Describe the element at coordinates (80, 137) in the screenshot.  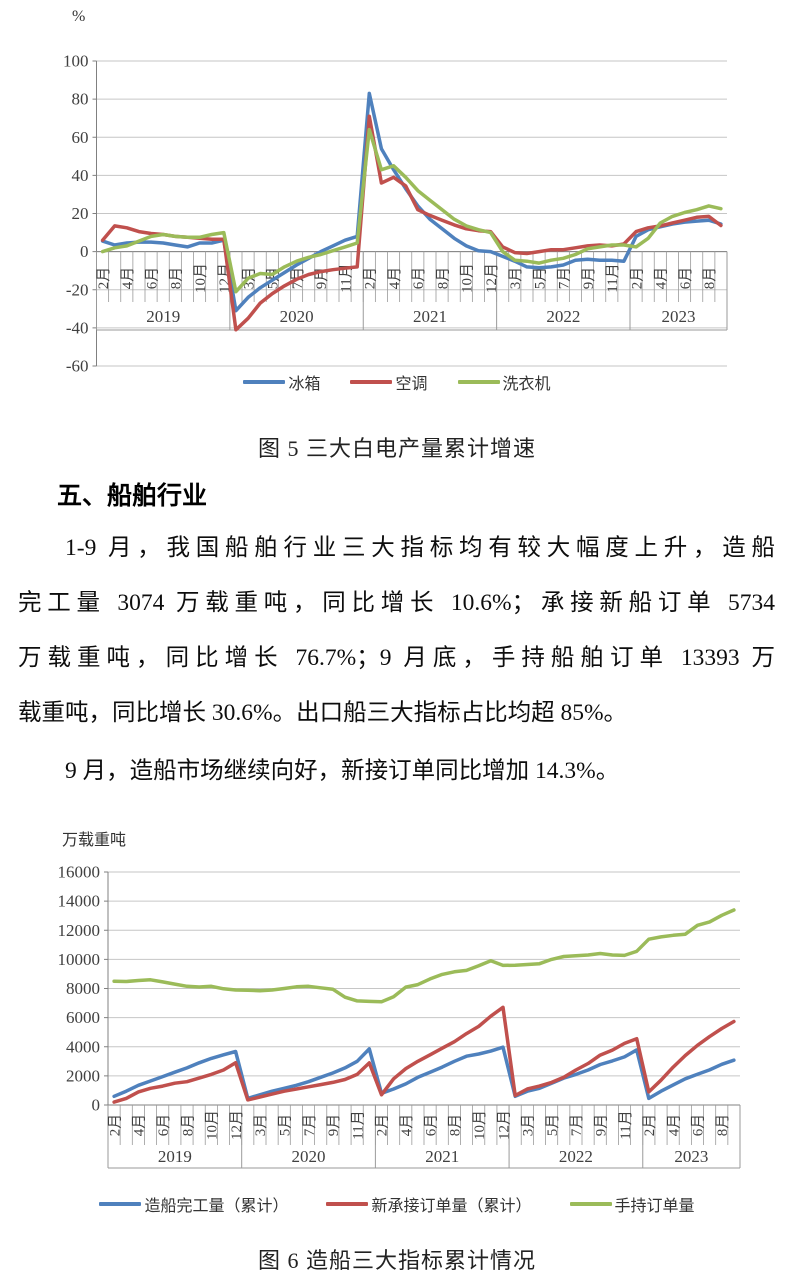
I see `y-tick-label: 60` at that location.